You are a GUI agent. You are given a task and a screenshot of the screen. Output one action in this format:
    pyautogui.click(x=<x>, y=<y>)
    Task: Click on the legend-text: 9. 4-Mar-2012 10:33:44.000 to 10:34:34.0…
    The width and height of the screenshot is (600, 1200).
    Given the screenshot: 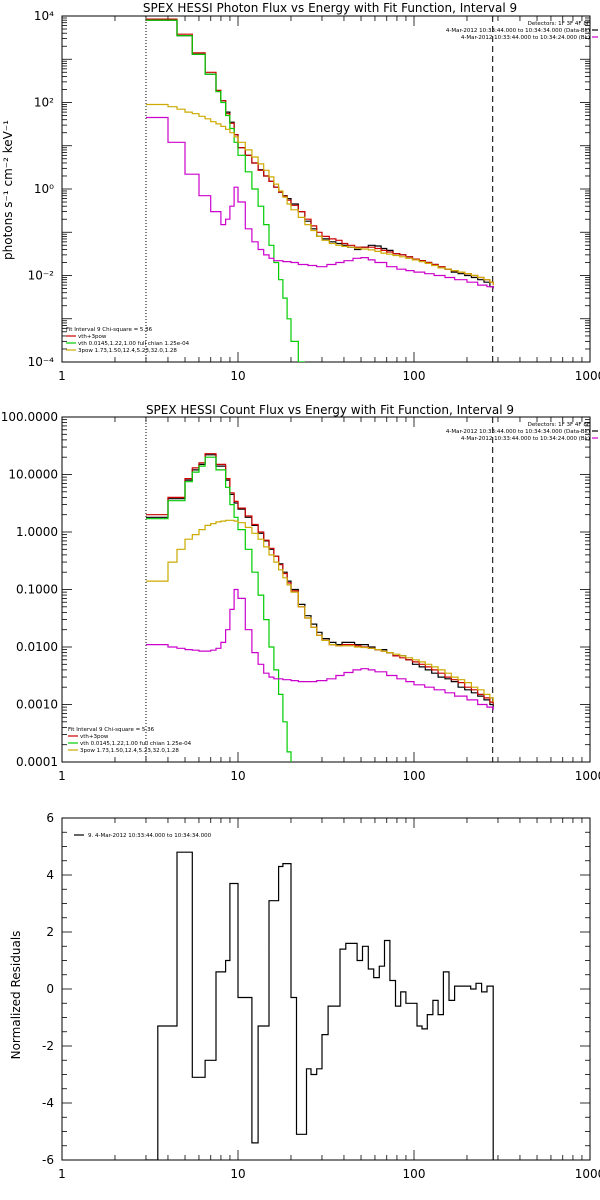 What is the action you would take?
    pyautogui.click(x=150, y=836)
    